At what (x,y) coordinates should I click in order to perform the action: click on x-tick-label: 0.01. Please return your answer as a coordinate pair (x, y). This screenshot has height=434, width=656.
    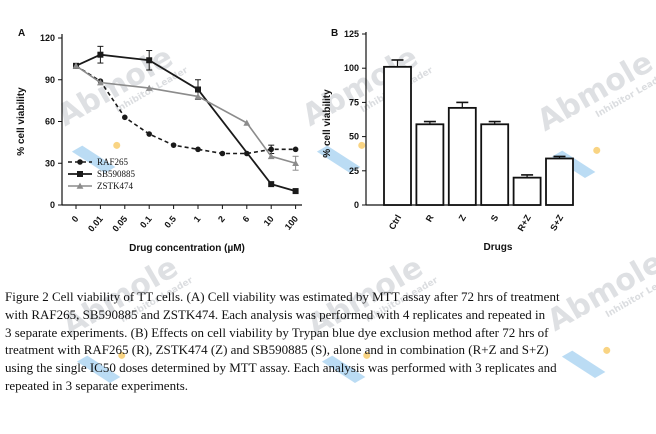
    Looking at the image, I should click on (95, 224).